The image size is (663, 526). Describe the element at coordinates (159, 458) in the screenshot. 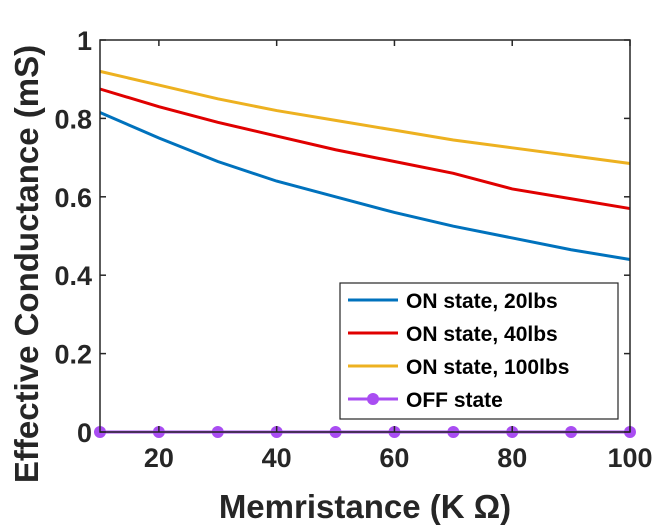

I see `x-tick-label: 20` at that location.